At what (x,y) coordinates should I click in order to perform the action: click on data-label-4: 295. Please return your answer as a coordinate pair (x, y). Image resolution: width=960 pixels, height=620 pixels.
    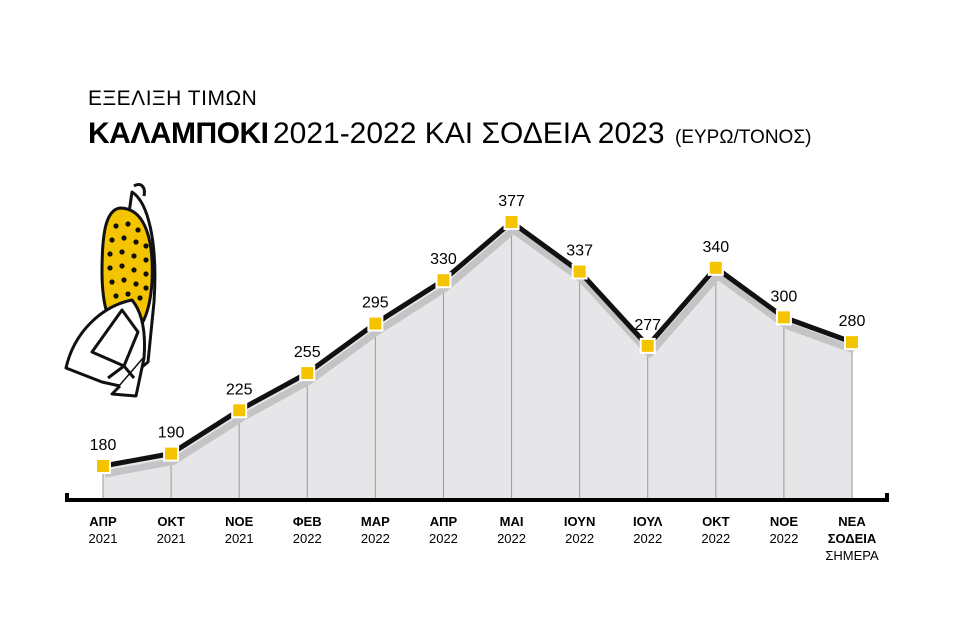
    Looking at the image, I should click on (375, 303).